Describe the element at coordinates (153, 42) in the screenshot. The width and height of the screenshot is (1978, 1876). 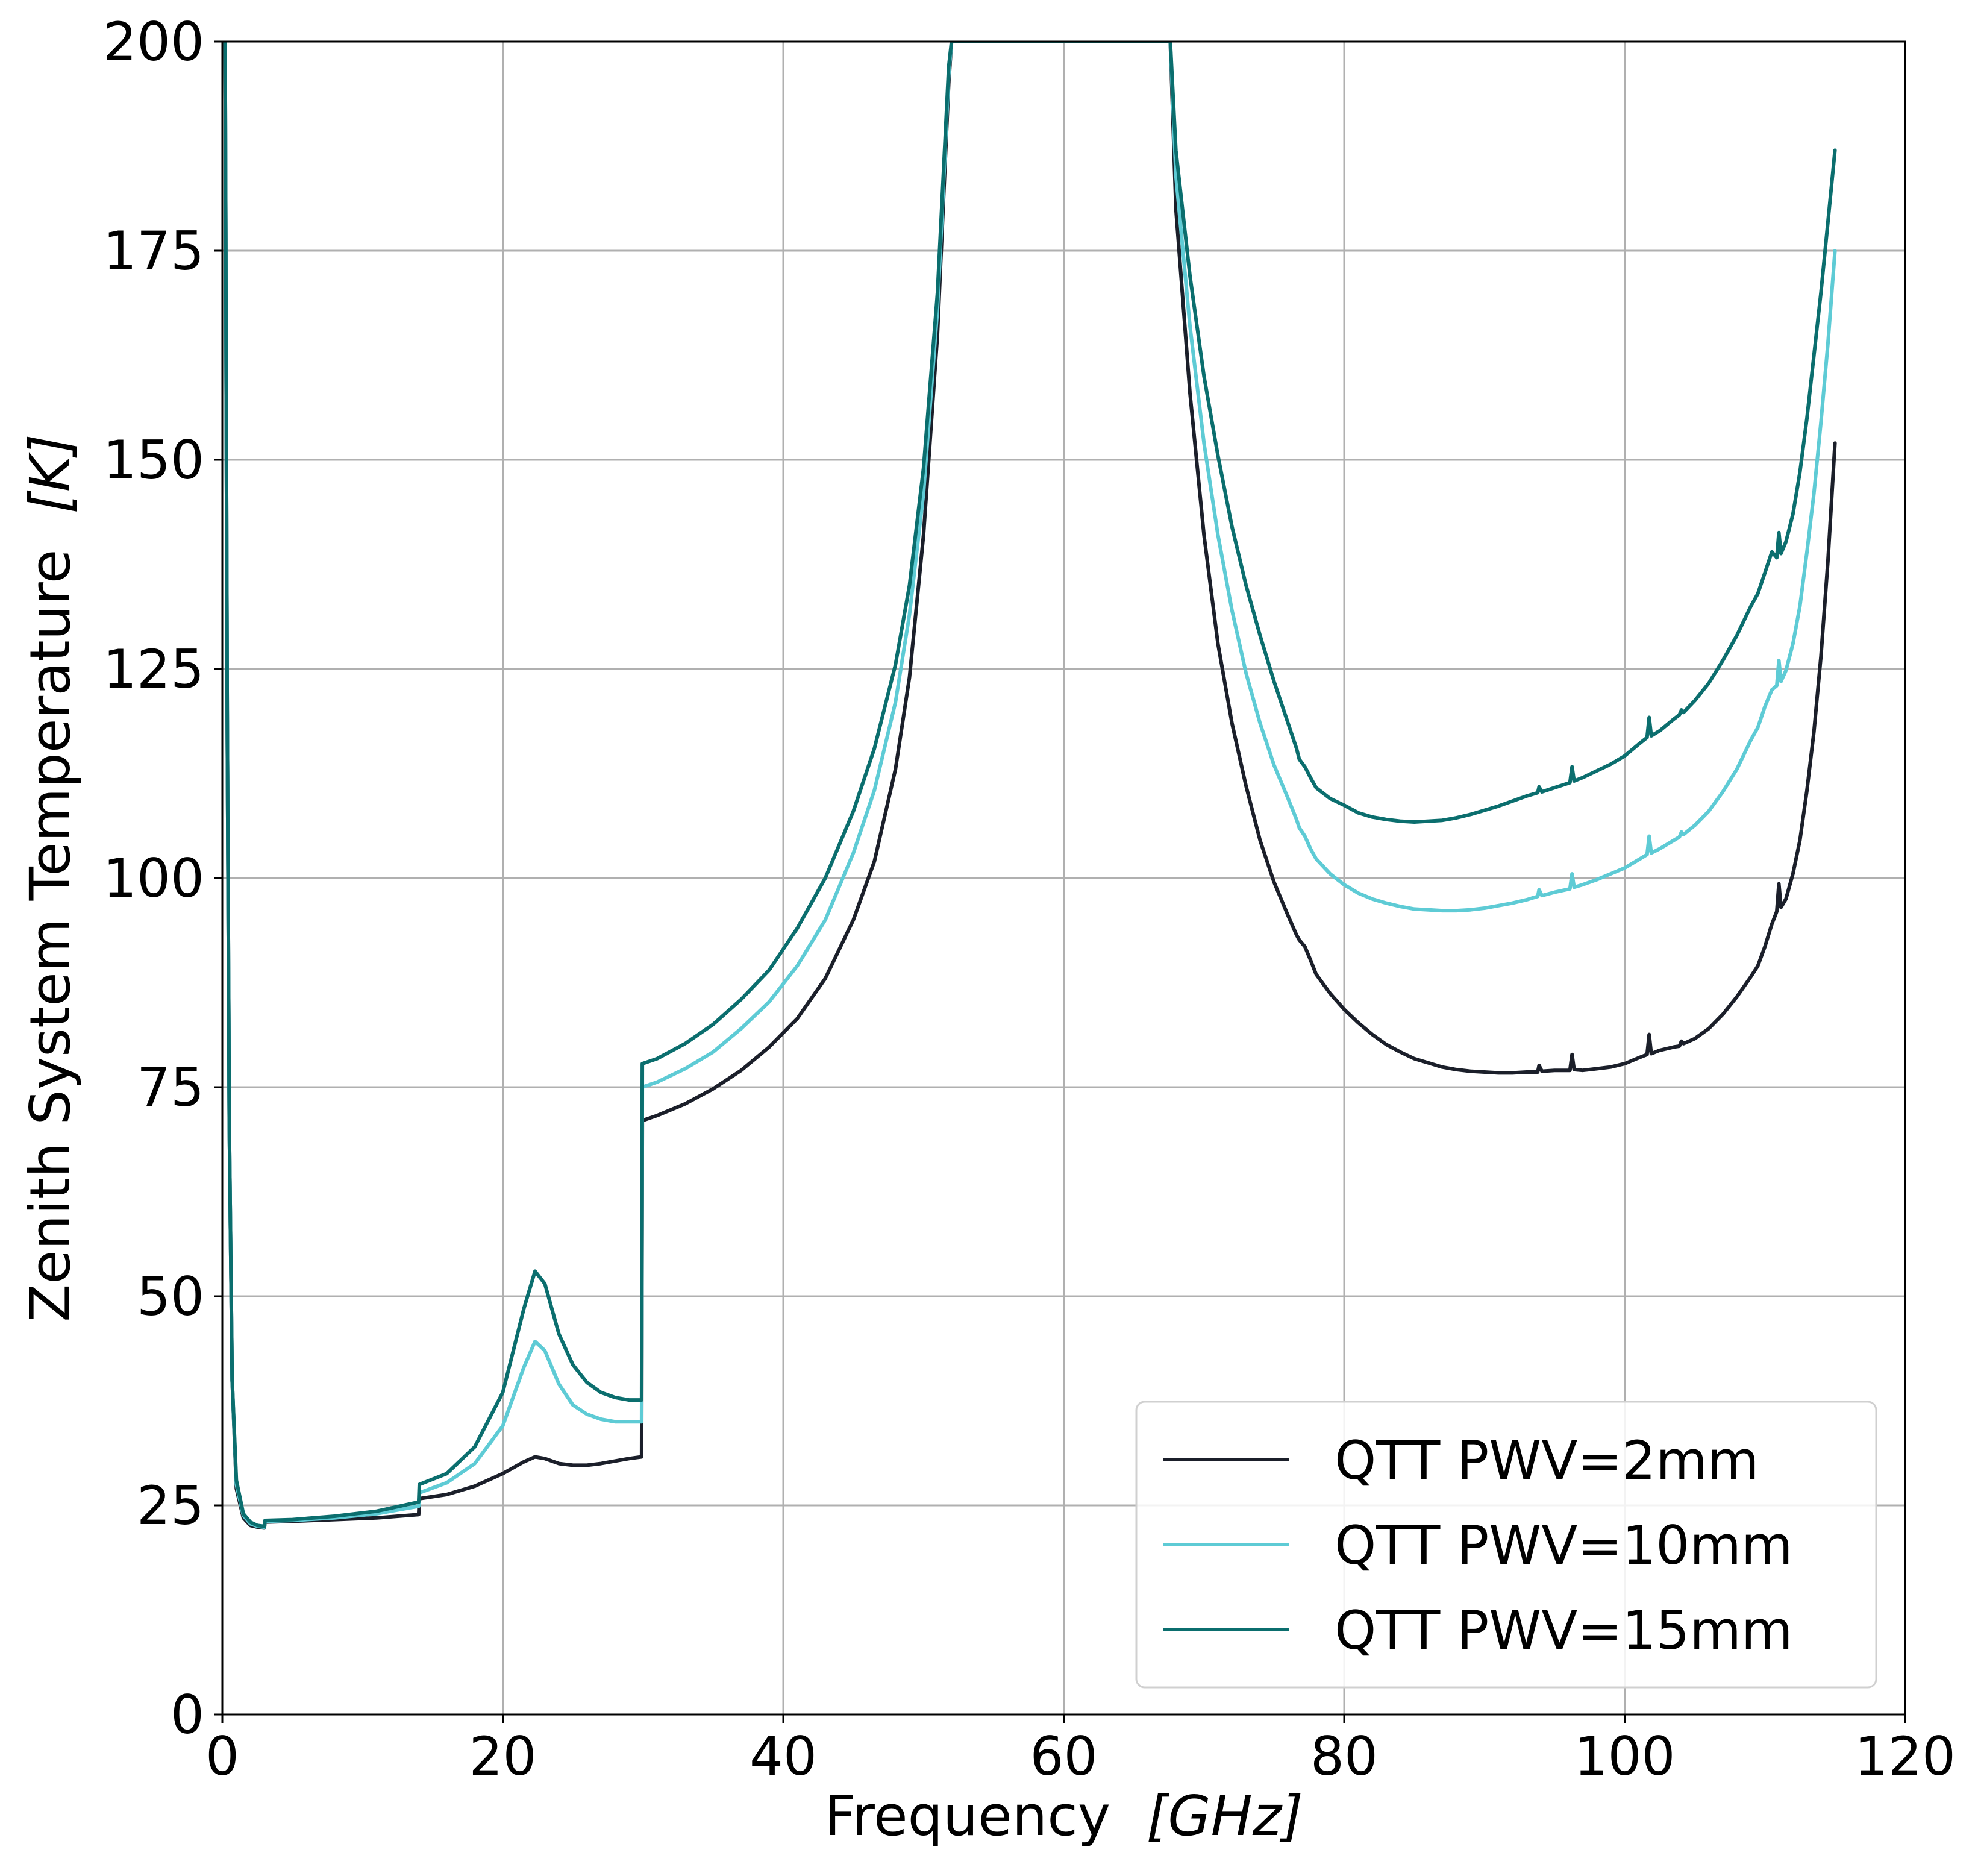
I see `y-tick-label: 200` at that location.